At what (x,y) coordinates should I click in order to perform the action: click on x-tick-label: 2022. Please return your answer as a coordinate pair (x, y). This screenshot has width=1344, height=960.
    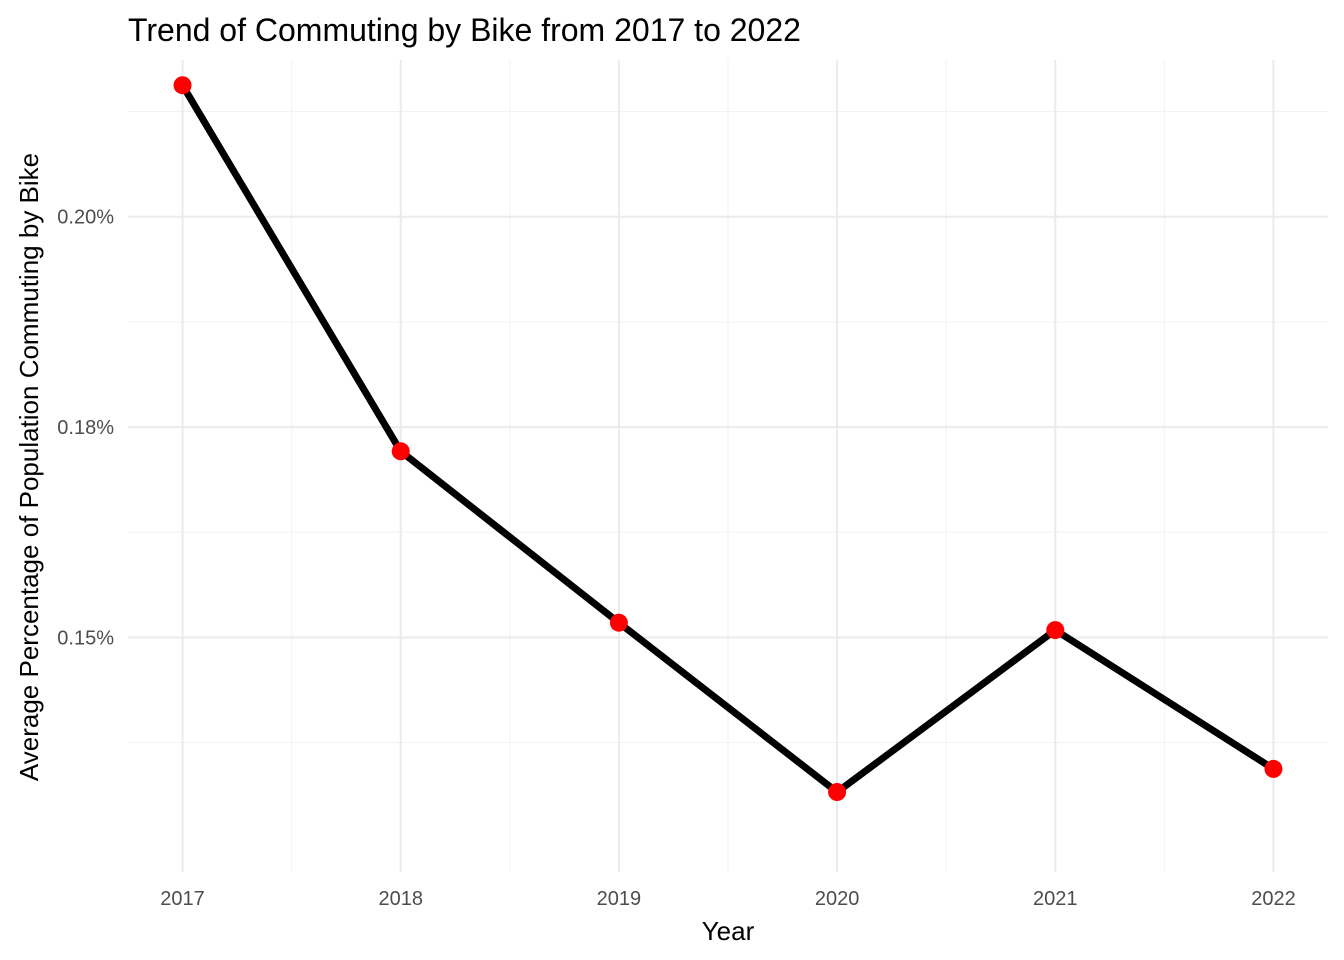
    Looking at the image, I should click on (1273, 899).